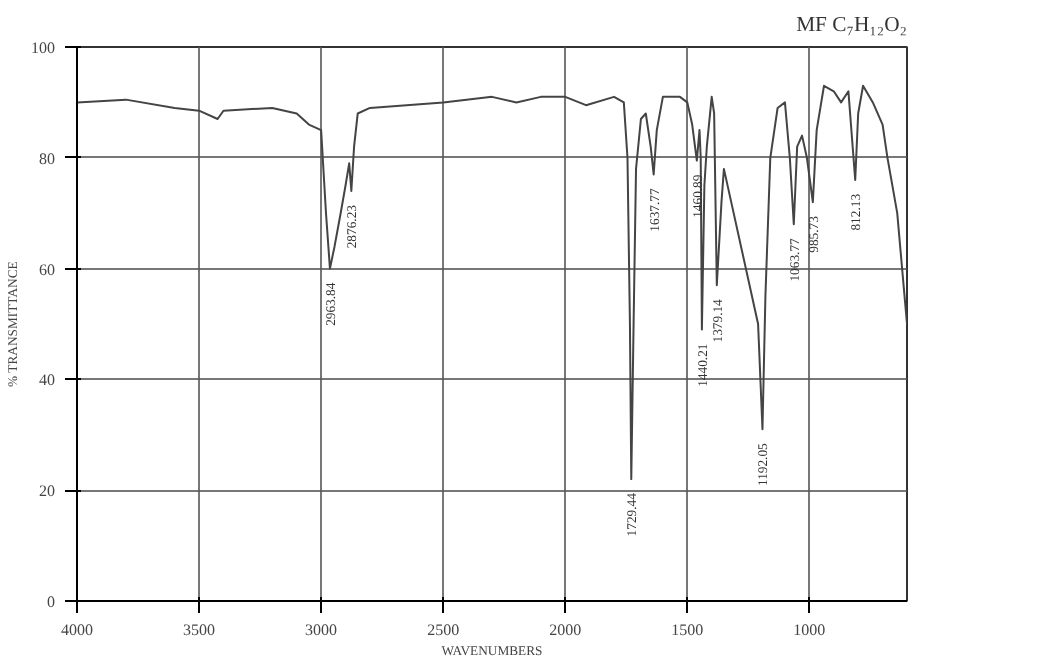 Image resolution: width=1042 pixels, height=664 pixels. I want to click on x-tick-label: 1500, so click(687, 630).